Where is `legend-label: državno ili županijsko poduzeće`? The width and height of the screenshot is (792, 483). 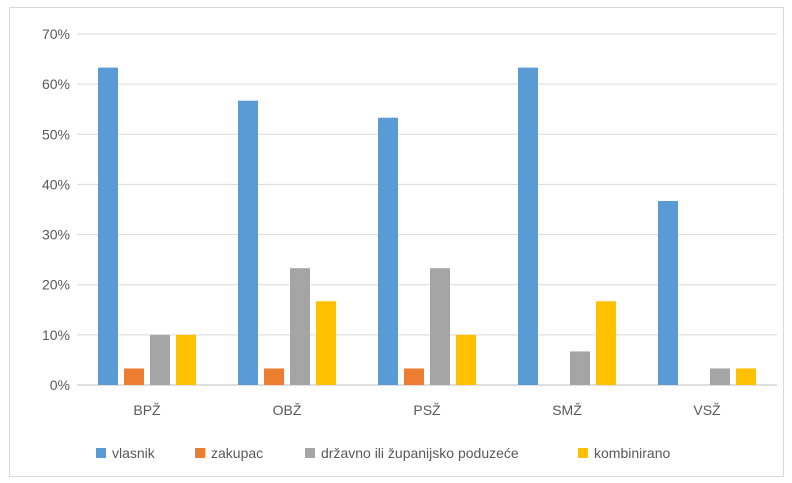
legend-label: državno ili županijsko poduzeće is located at coordinates (420, 453).